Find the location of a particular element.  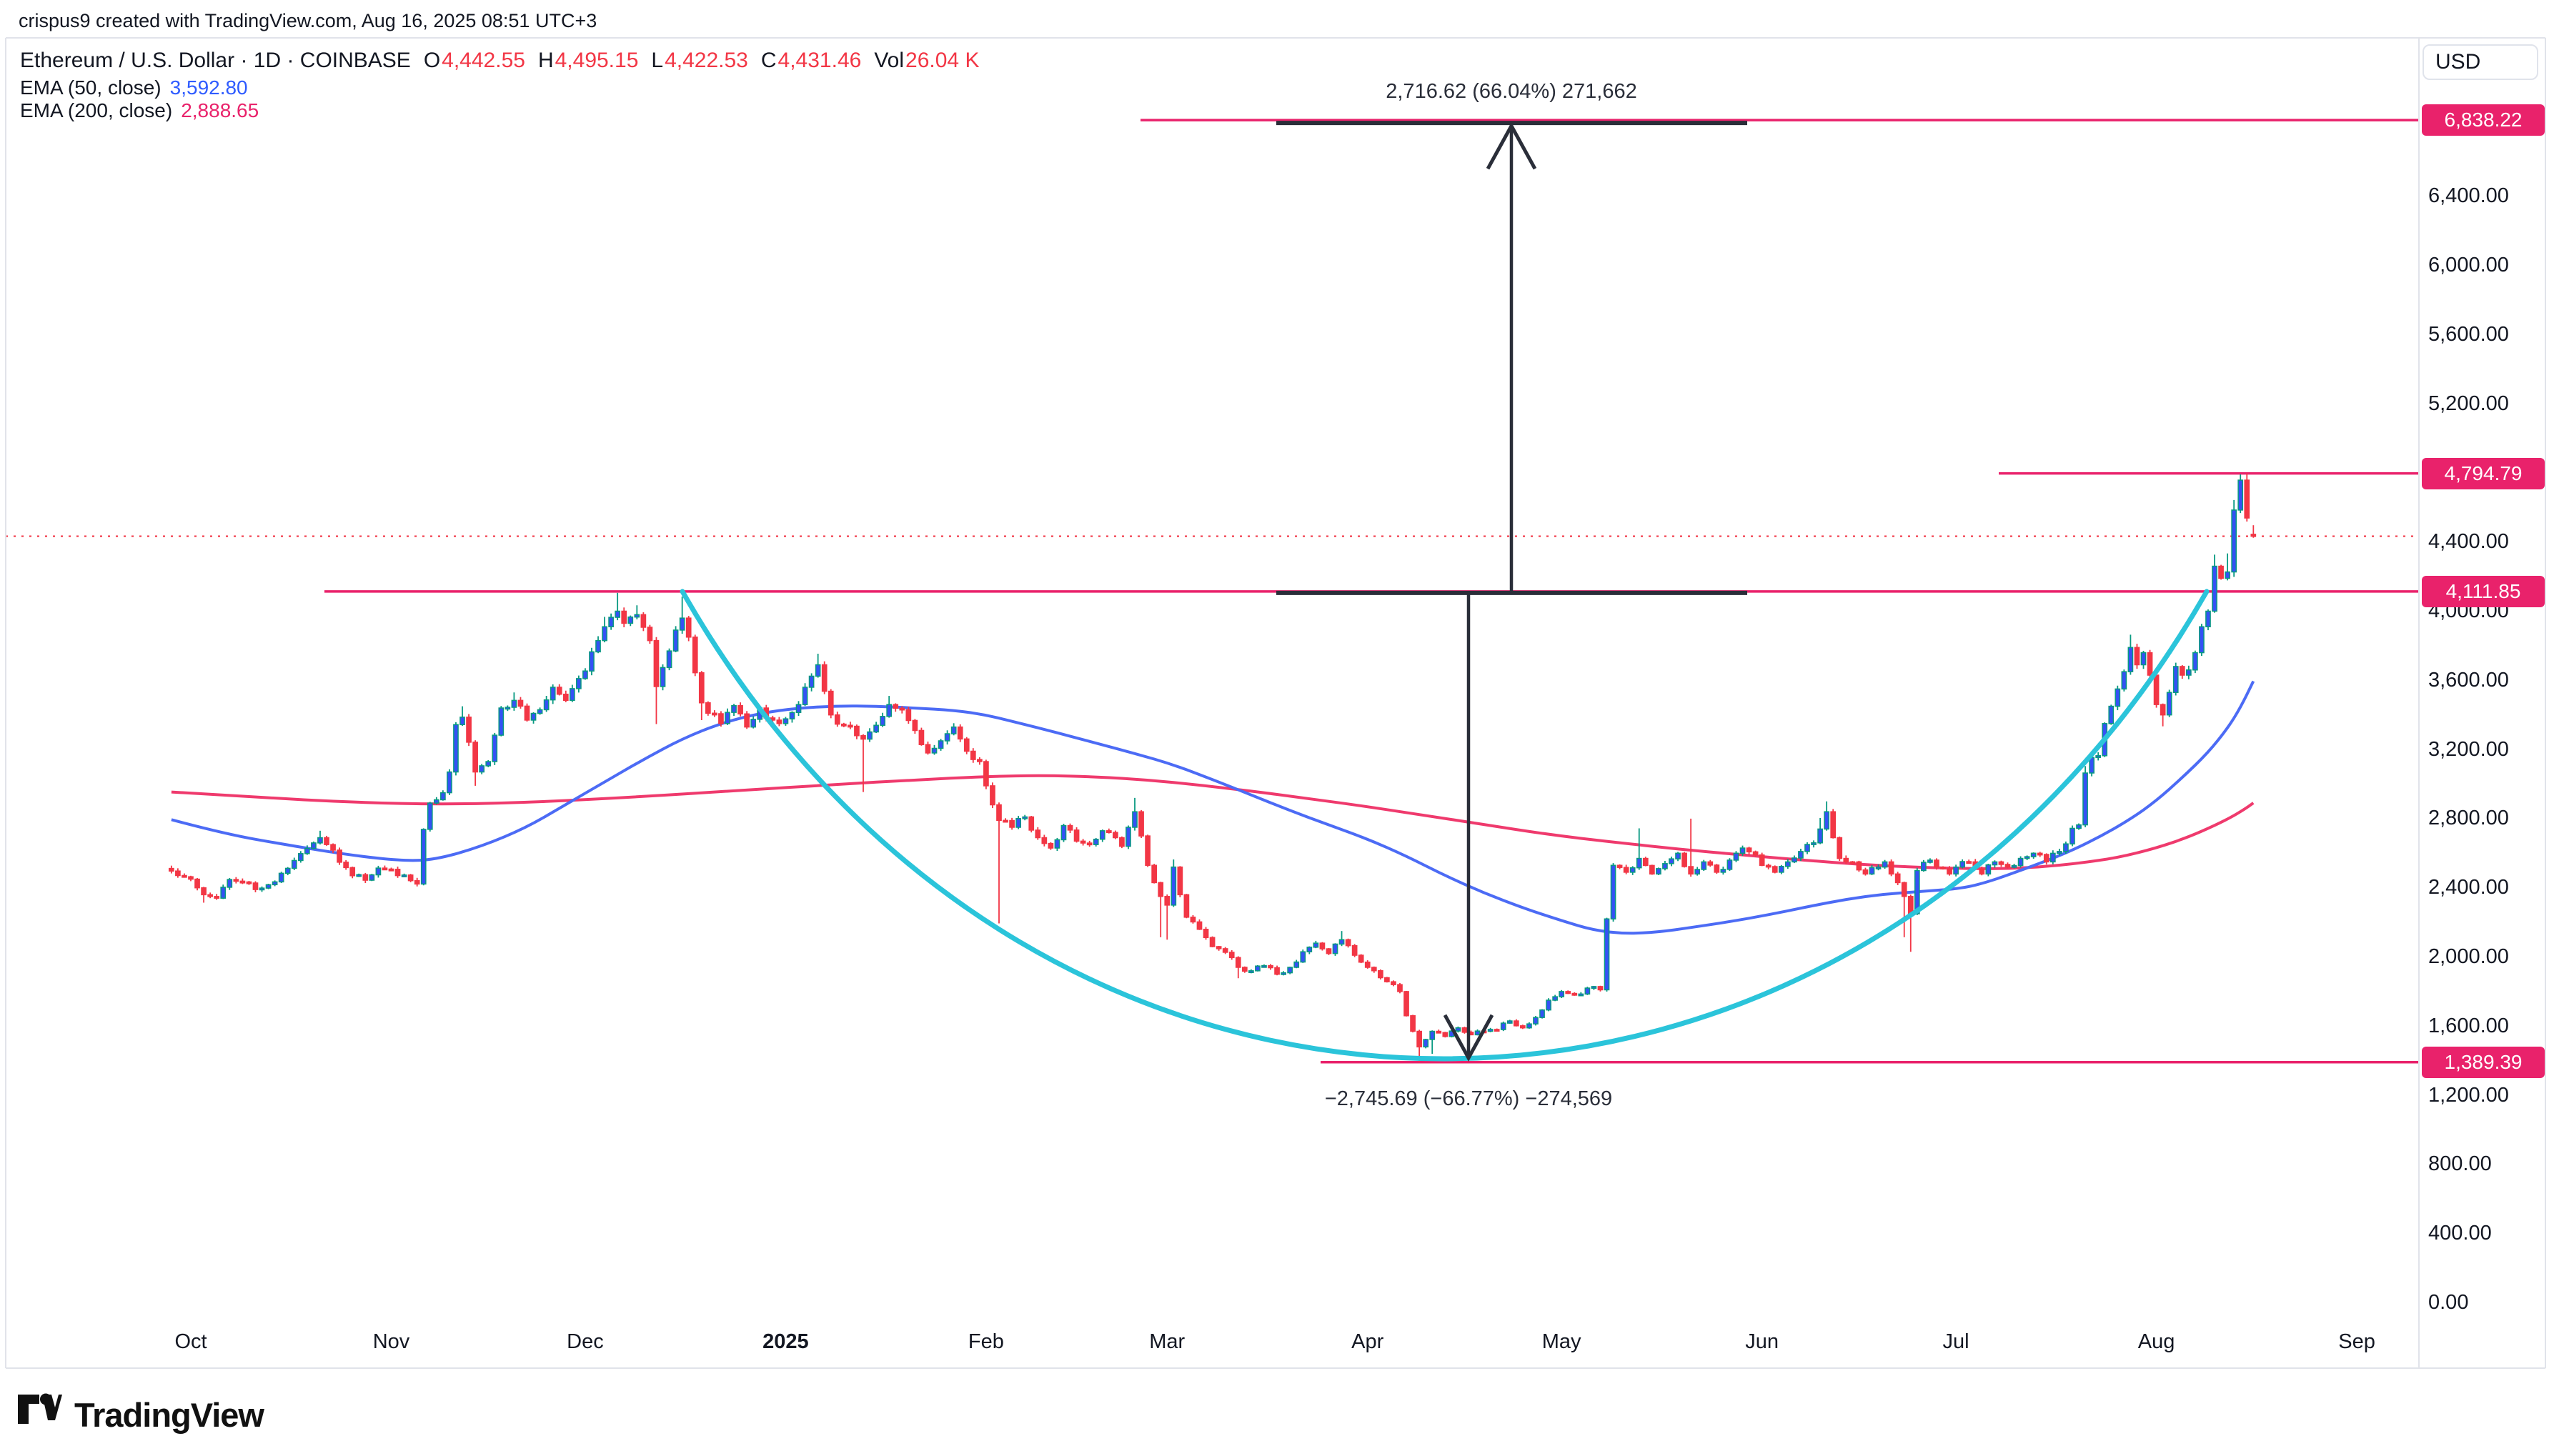

close-value: 4,431.46 is located at coordinates (819, 60).